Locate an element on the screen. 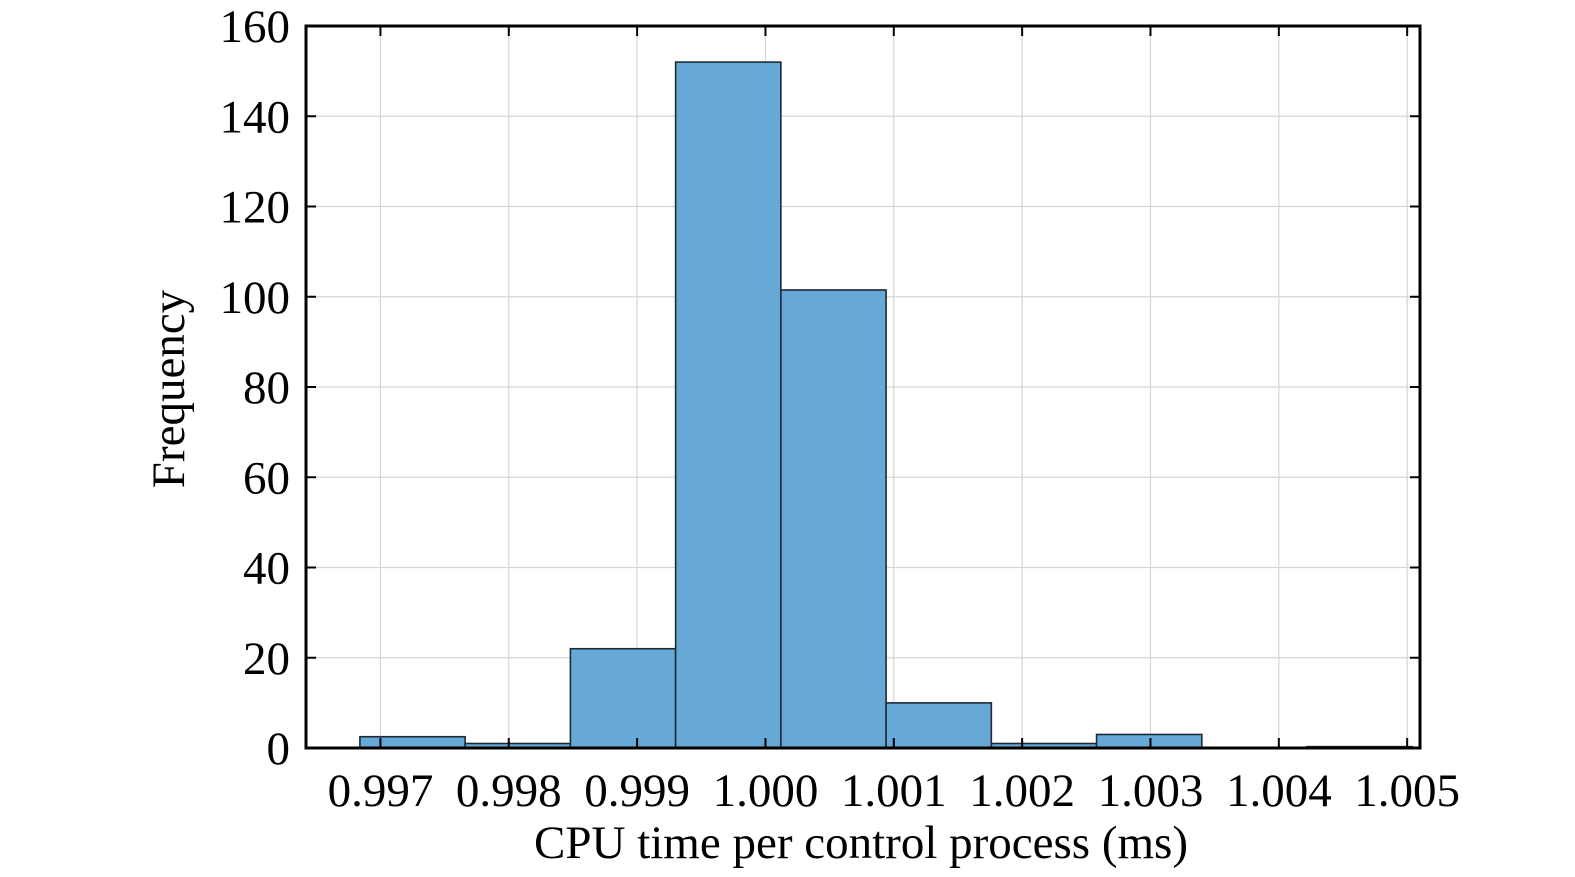  y-tick-label: 40 is located at coordinates (266, 569).